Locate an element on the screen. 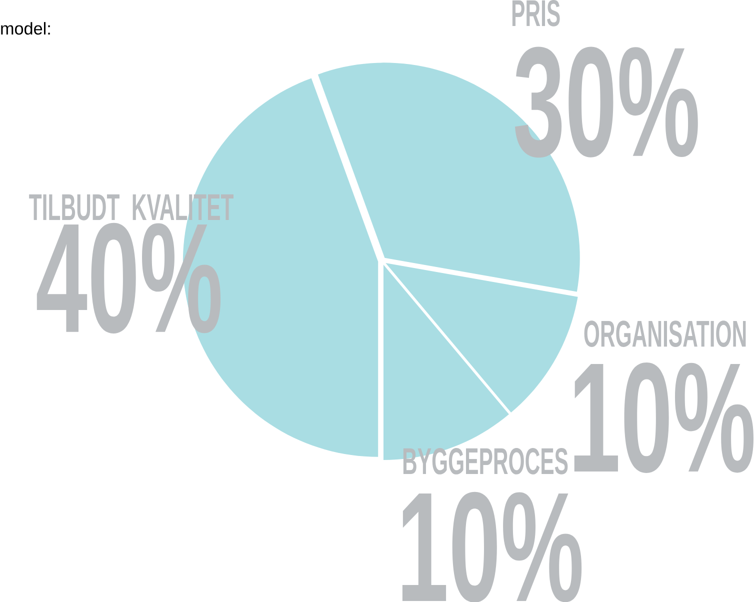  text: model: is located at coordinates (25, 28).